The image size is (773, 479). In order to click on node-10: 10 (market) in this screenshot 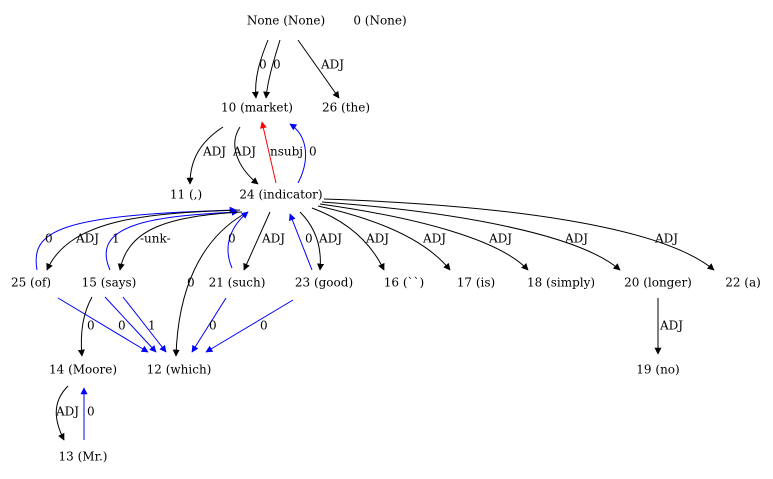, I will do `click(257, 108)`.